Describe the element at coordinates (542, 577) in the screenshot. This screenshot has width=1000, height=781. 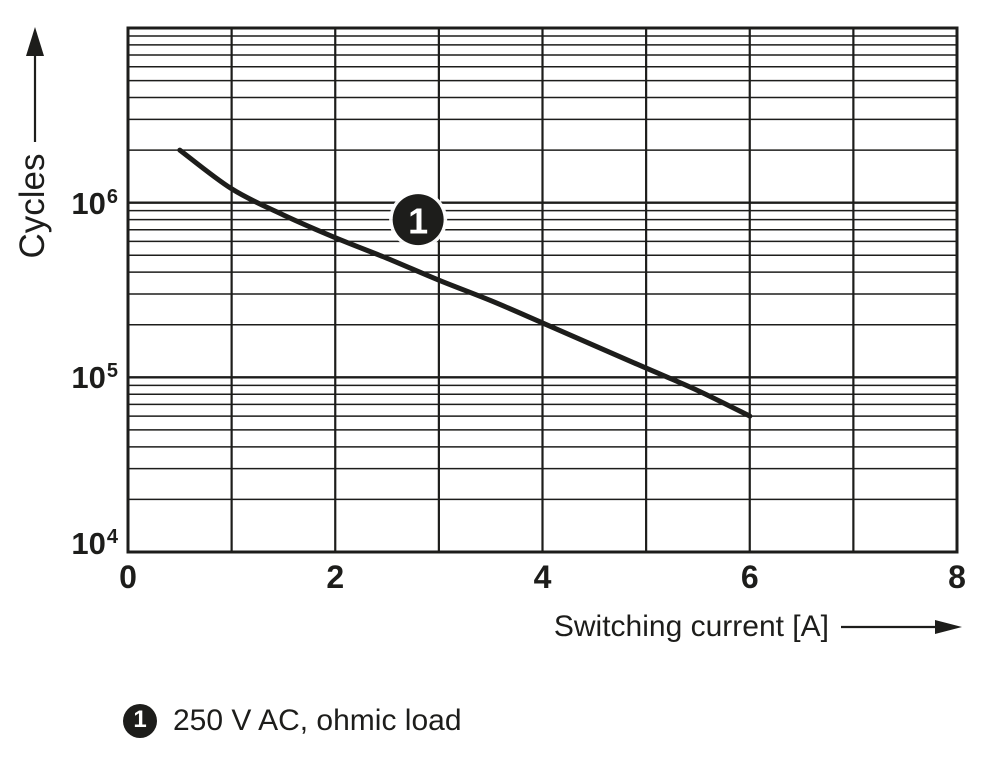
I see `x-tick-4: 4` at that location.